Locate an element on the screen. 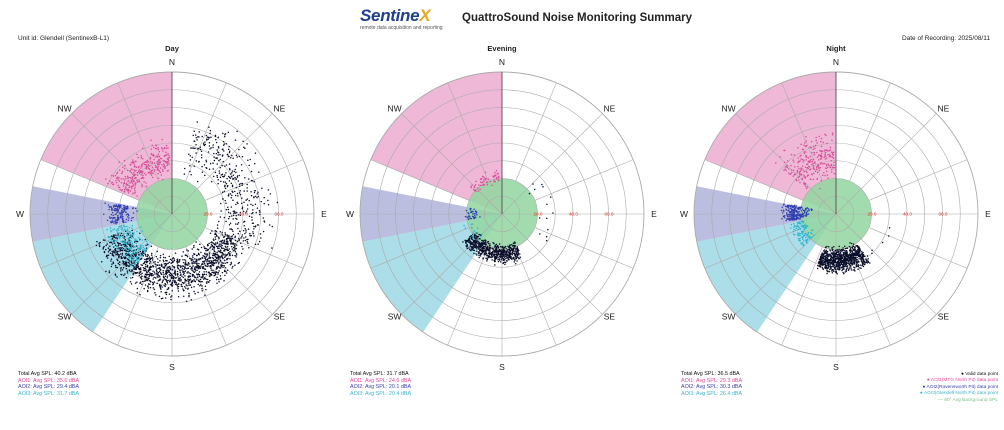 This screenshot has width=1004, height=430. day-radial-tick-label: 20.0 is located at coordinates (208, 214).